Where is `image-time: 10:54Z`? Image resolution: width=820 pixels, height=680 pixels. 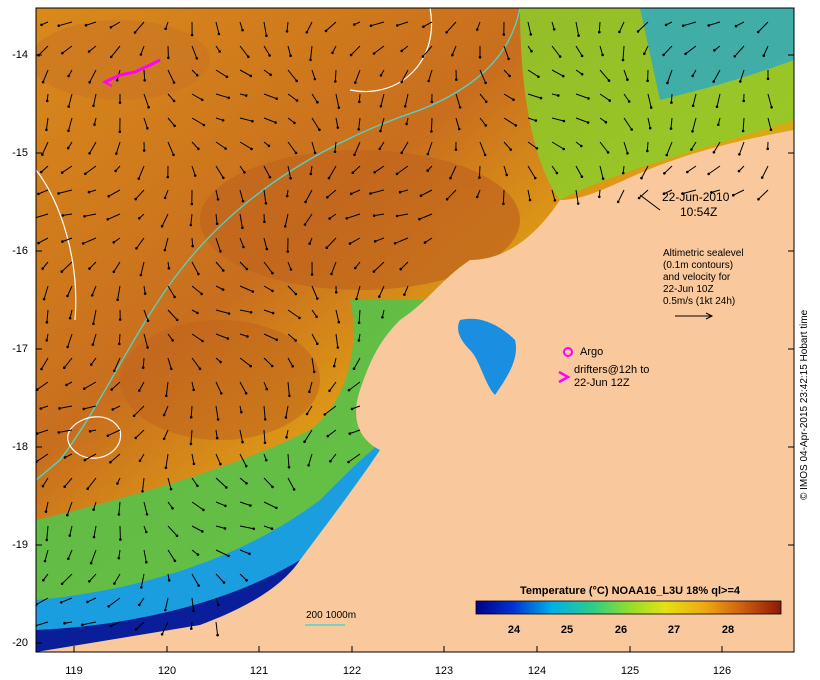
image-time: 10:54Z is located at coordinates (699, 212).